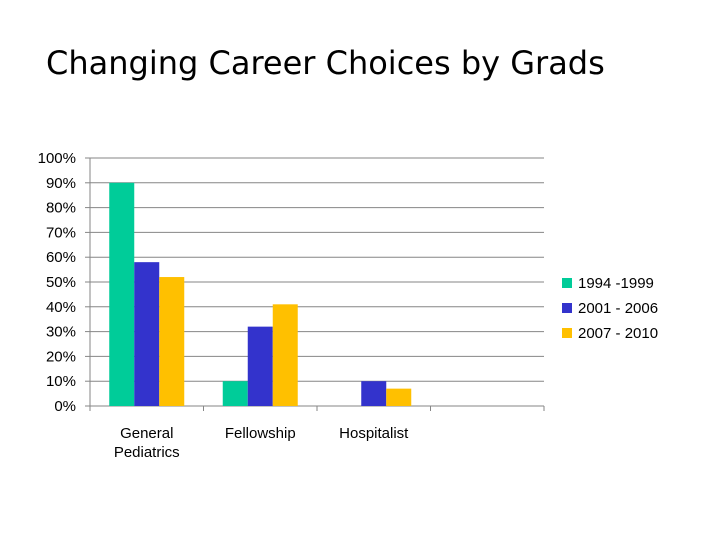  Describe the element at coordinates (61, 282) in the screenshot. I see `y-tick-label: 50%` at that location.